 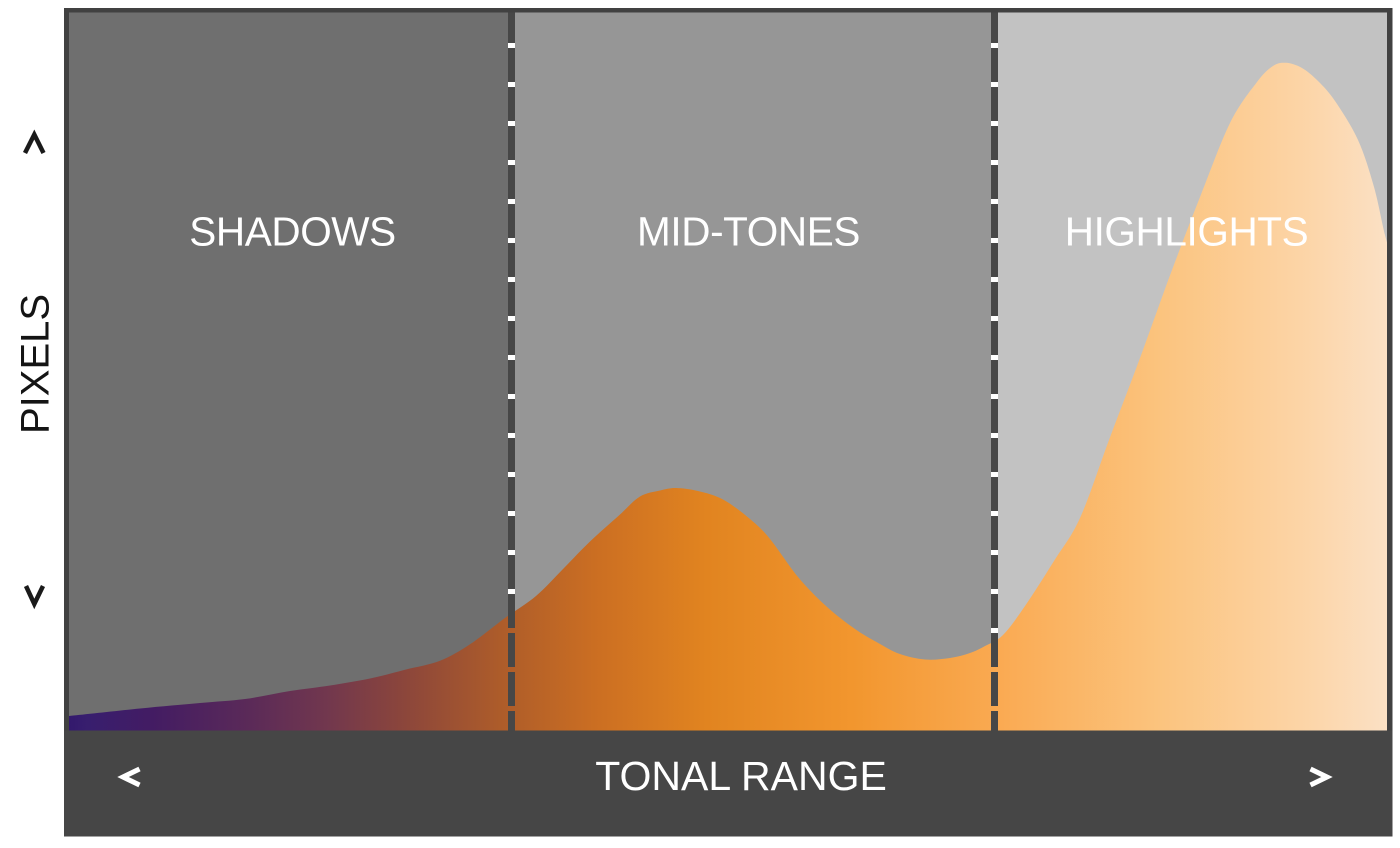 What do you see at coordinates (741, 776) in the screenshot?
I see `svg-text: TONAL RANGE` at bounding box center [741, 776].